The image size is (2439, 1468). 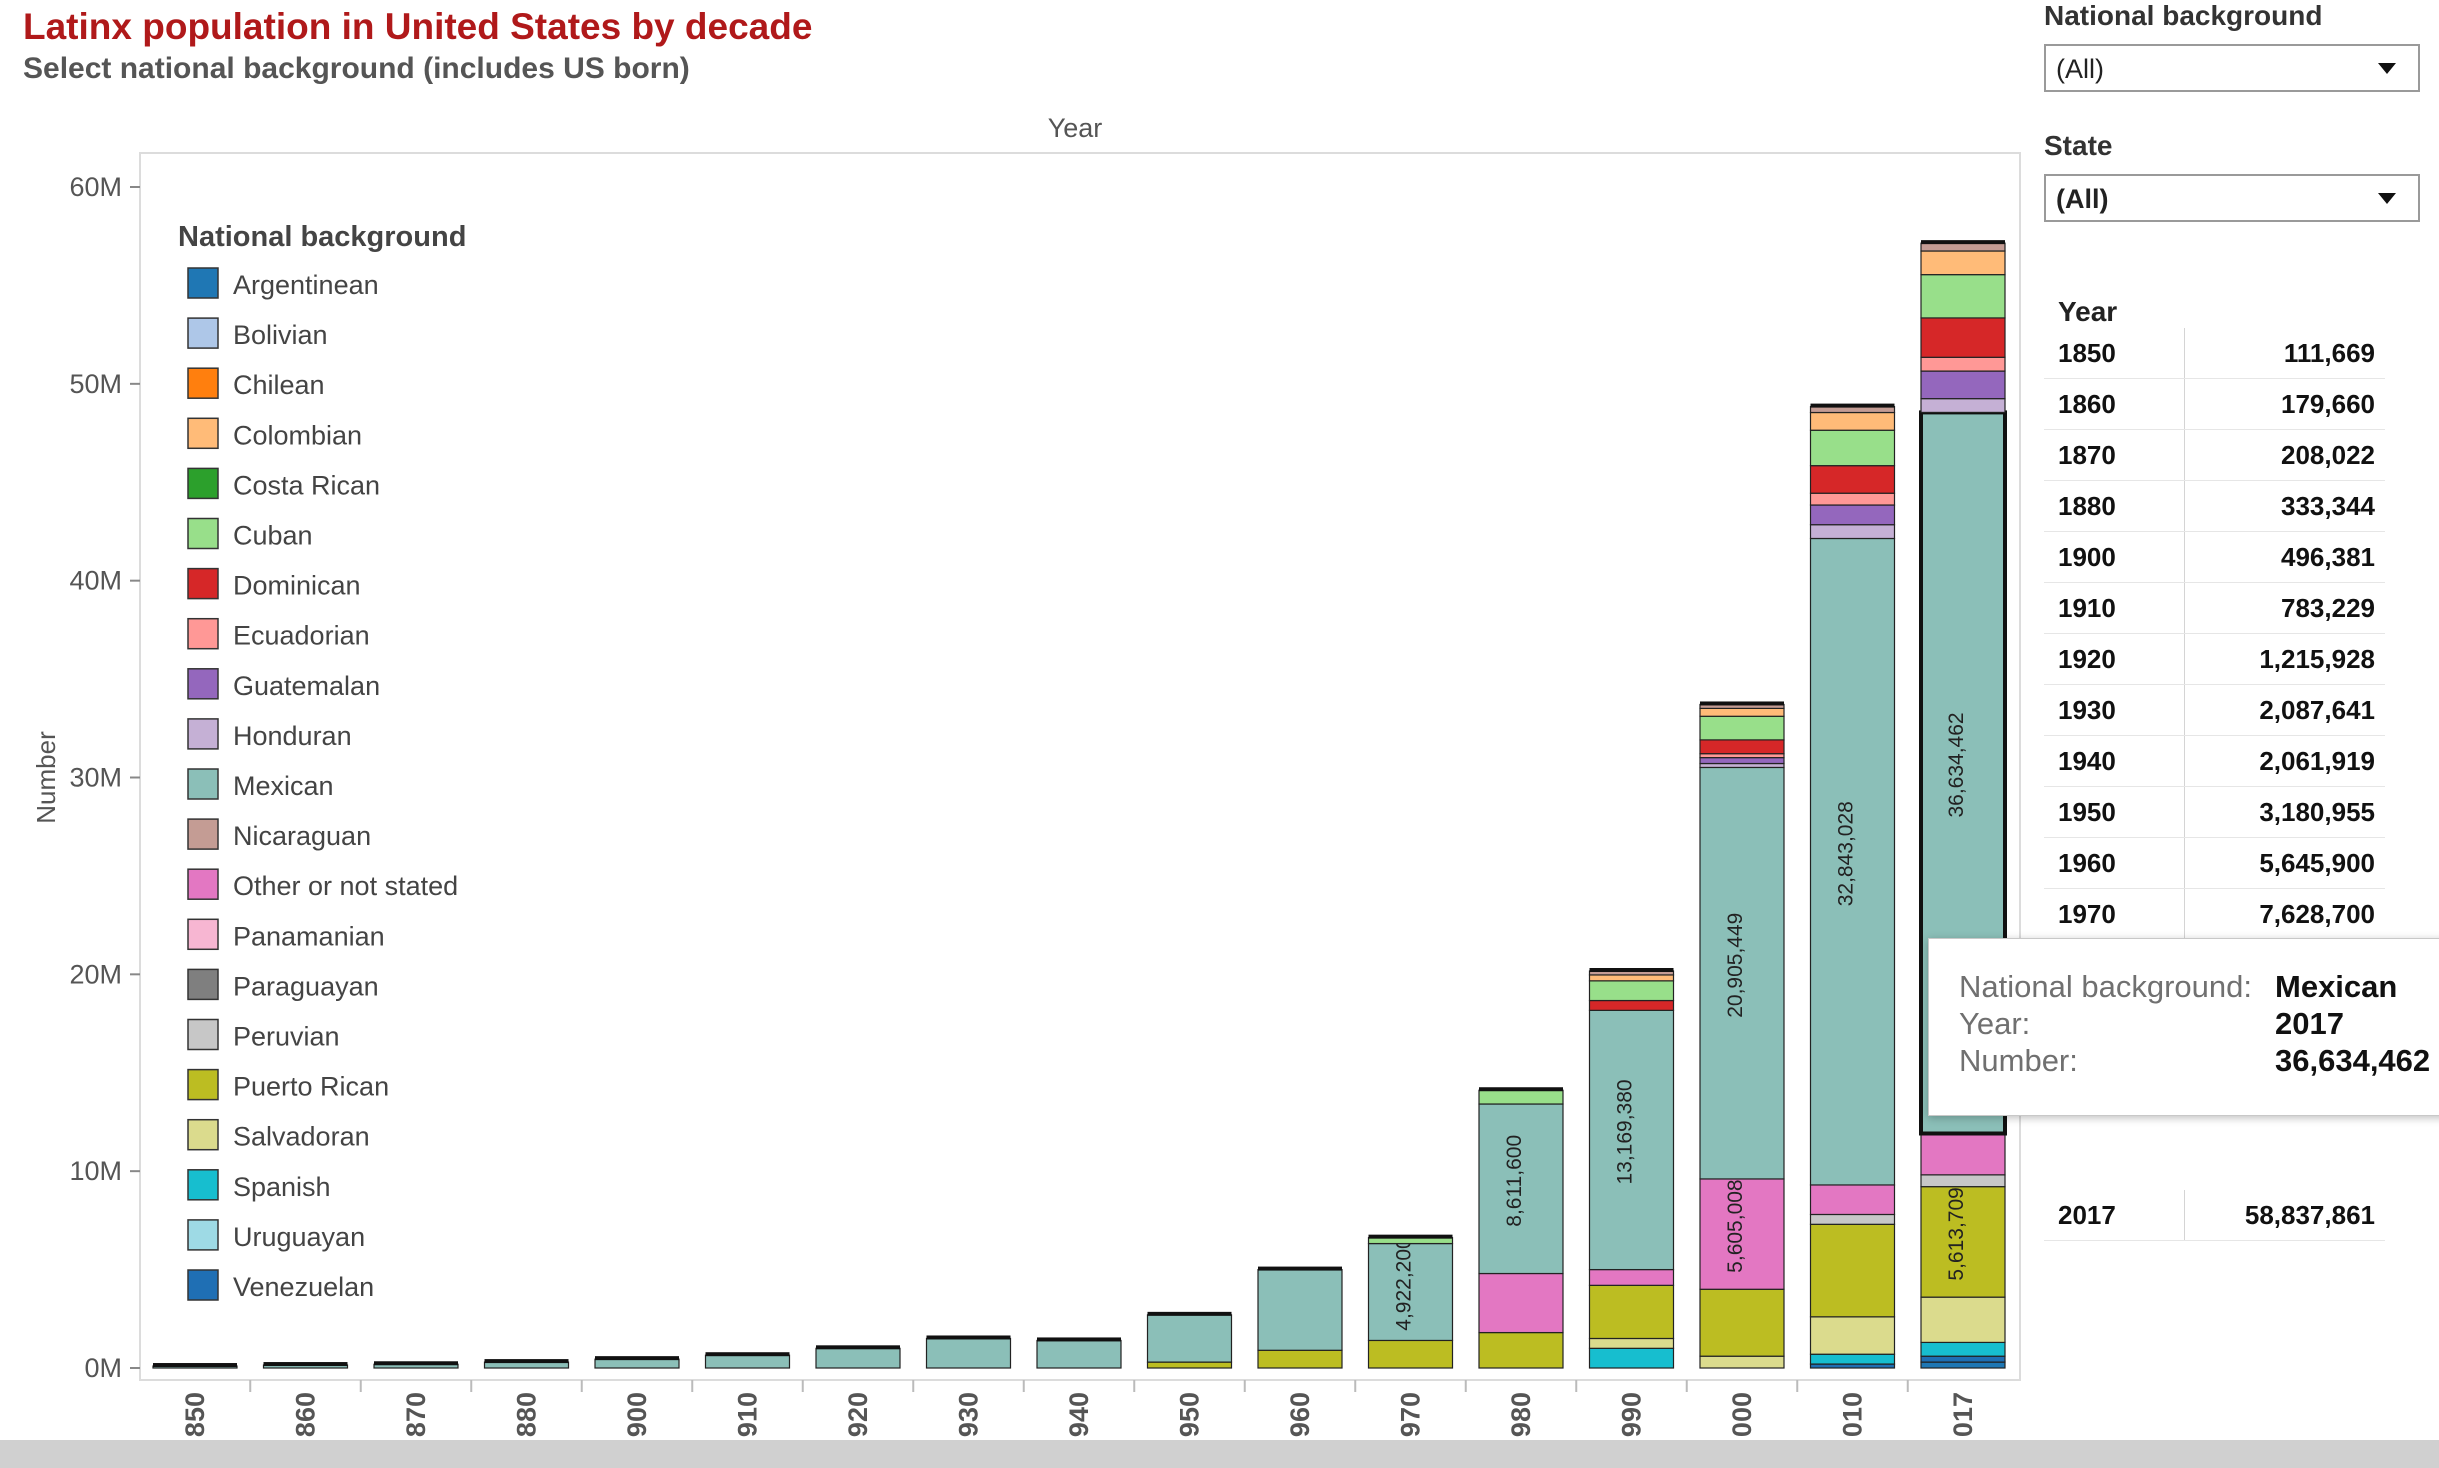 What do you see at coordinates (292, 736) in the screenshot?
I see `legend-item-label: Honduran` at bounding box center [292, 736].